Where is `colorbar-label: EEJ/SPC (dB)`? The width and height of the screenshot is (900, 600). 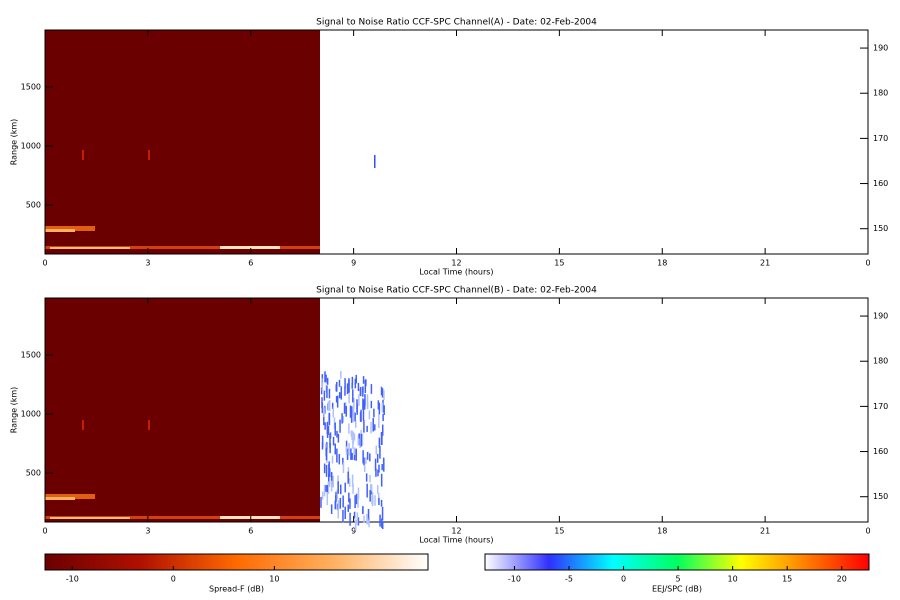 colorbar-label: EEJ/SPC (dB) is located at coordinates (677, 589).